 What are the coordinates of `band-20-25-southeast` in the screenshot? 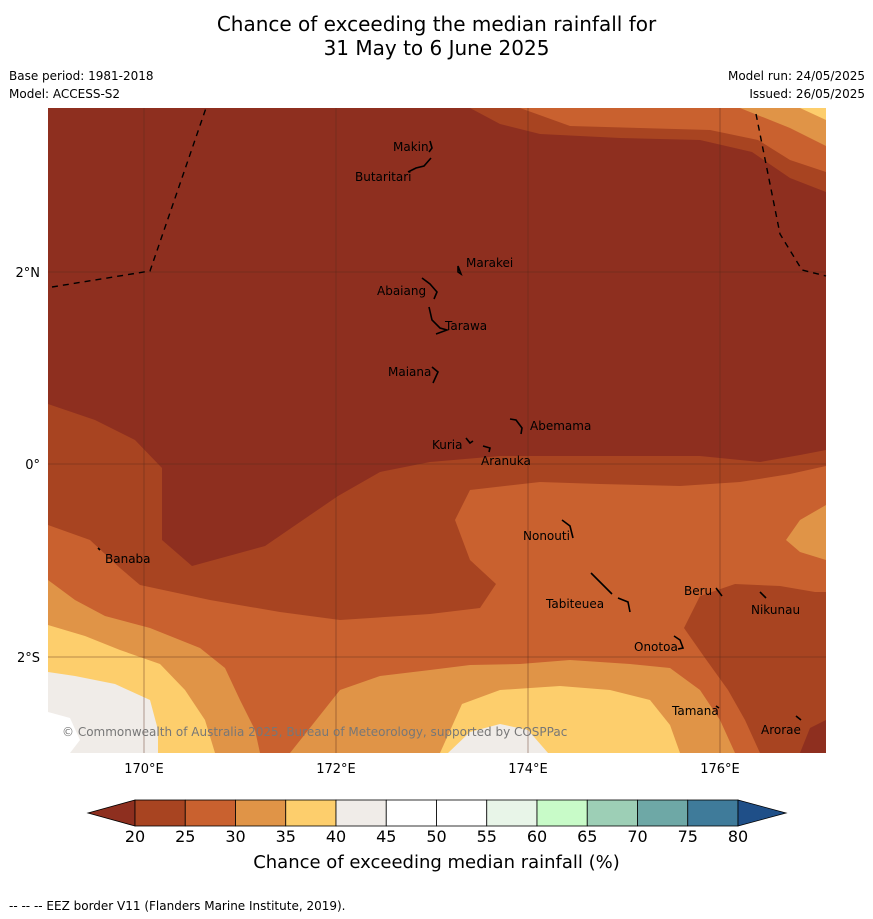 It's located at (755, 668).